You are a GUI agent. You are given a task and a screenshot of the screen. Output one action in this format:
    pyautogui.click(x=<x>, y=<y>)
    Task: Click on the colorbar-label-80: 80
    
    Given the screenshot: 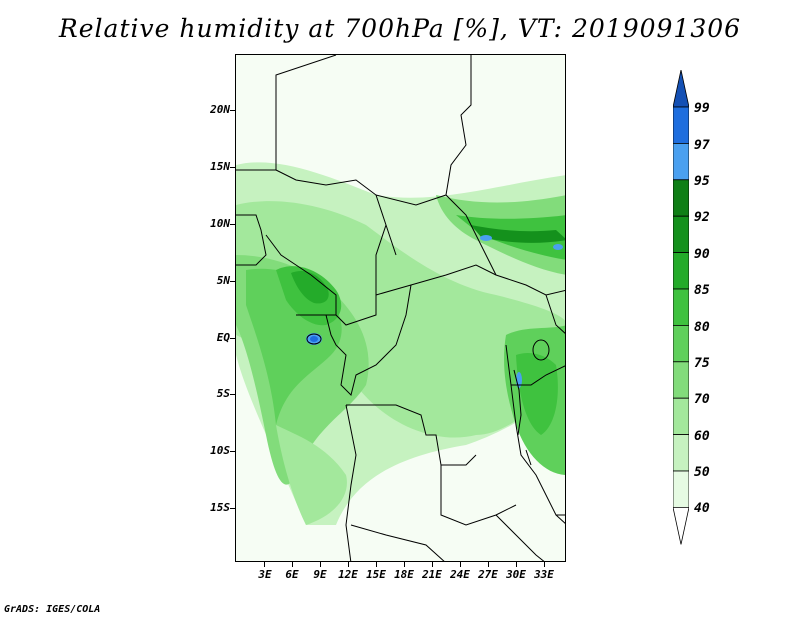 What is the action you would take?
    pyautogui.click(x=702, y=327)
    